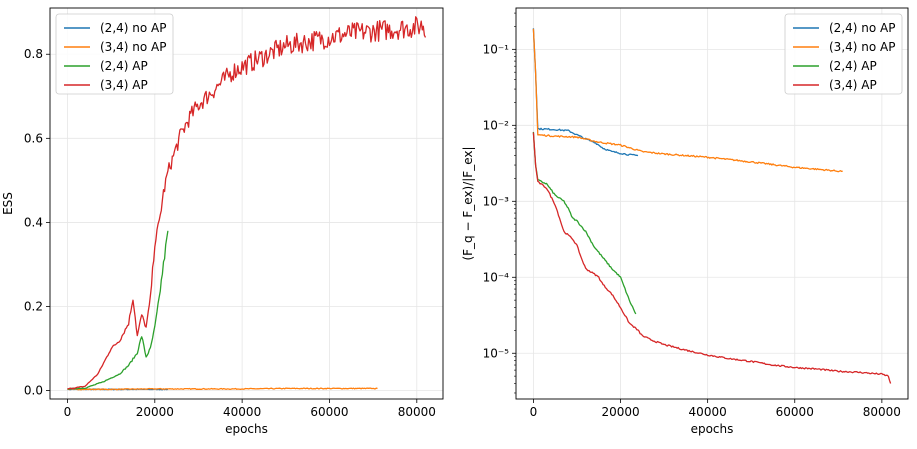 This screenshot has width=917, height=449. Describe the element at coordinates (8, 203) in the screenshot. I see `y-axis-label: ESS` at that location.